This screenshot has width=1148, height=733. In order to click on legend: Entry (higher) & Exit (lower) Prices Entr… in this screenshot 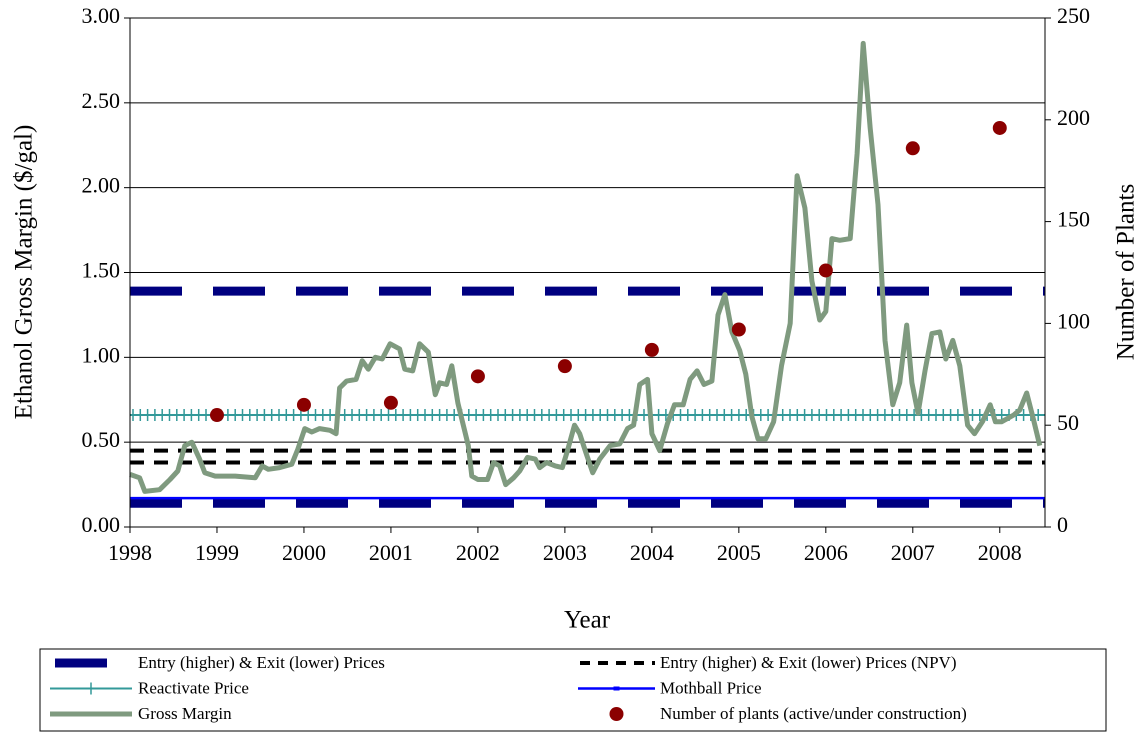, I will do `click(508, 688)`.